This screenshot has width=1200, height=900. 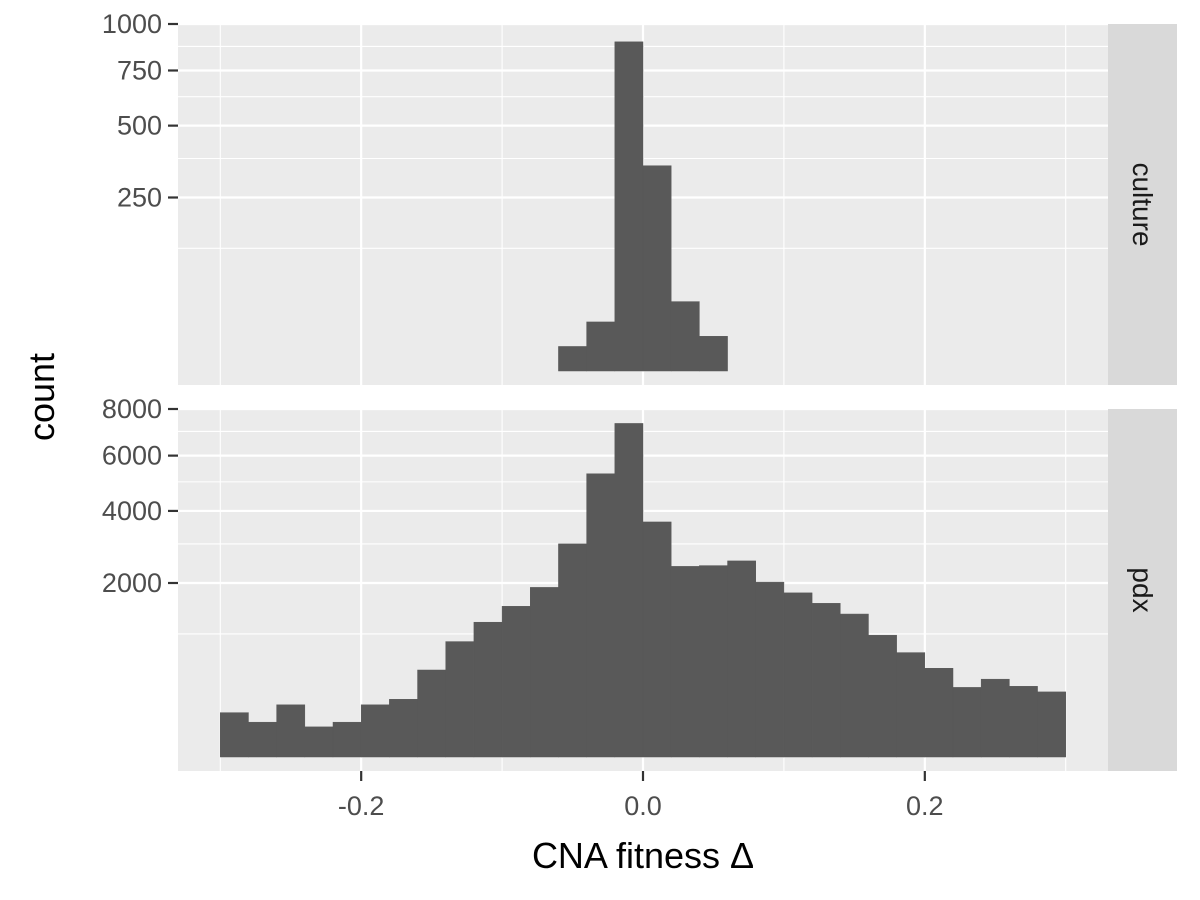 I want to click on x-axis: -0.2 0.0 0.2, so click(x=641, y=796).